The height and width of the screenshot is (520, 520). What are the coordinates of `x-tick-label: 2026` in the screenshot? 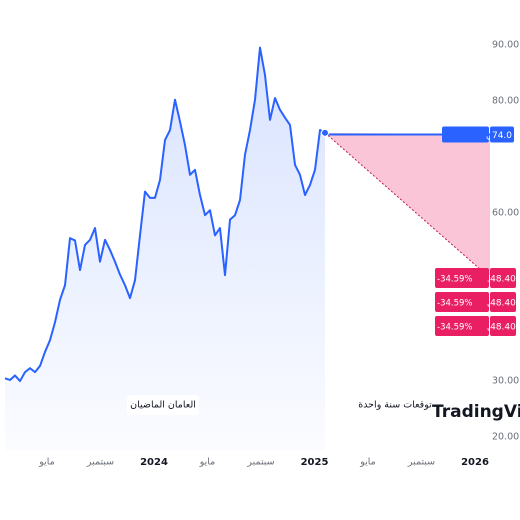 It's located at (475, 462).